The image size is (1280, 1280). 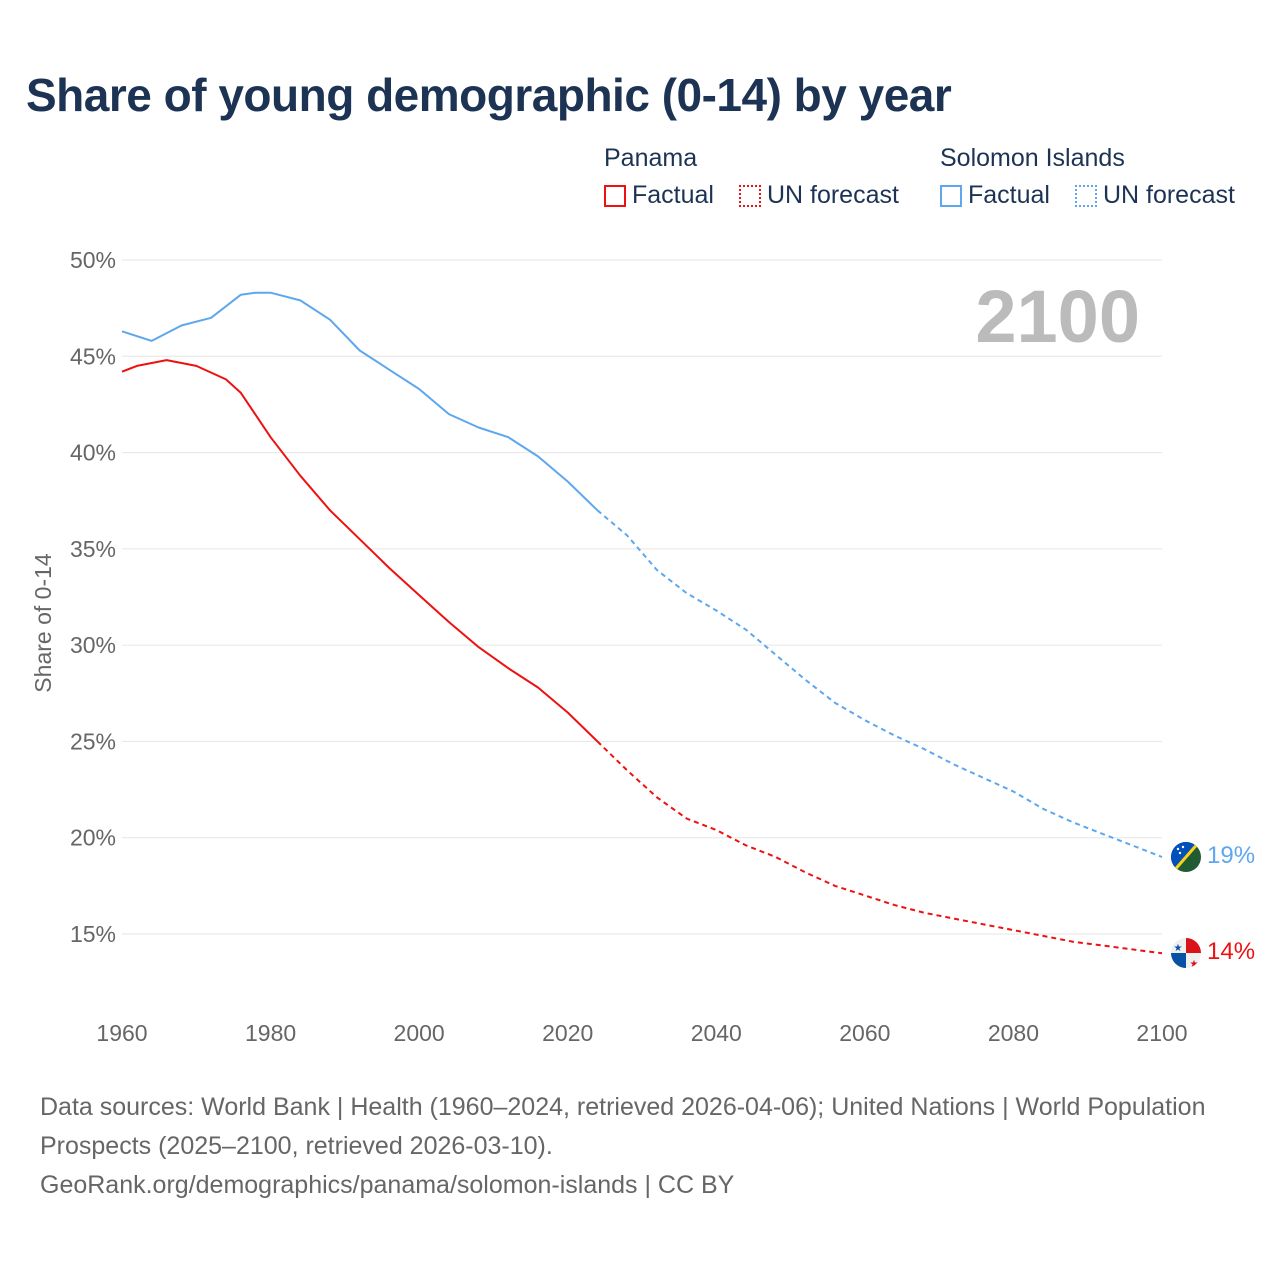 What do you see at coordinates (1032, 158) in the screenshot?
I see `legend-country: Solomon Islands` at bounding box center [1032, 158].